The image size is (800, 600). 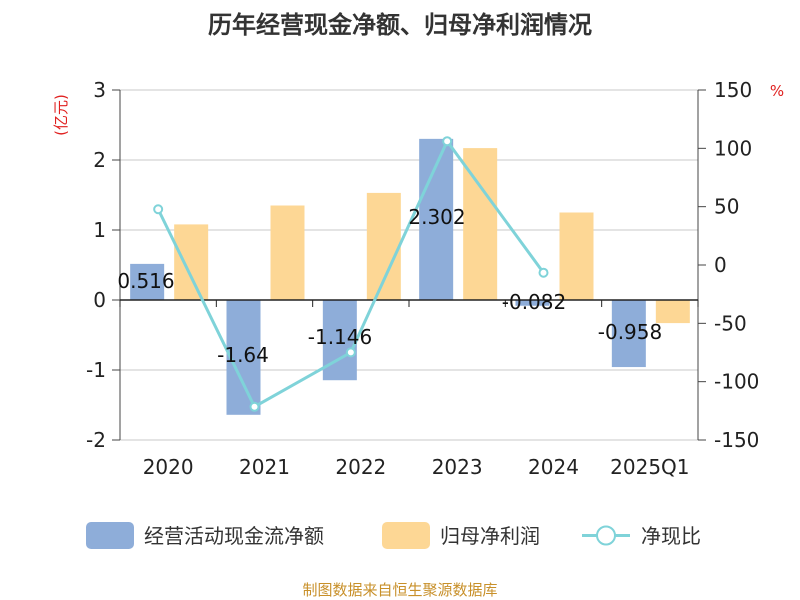 What do you see at coordinates (733, 90) in the screenshot?
I see `right-tick-label: 150` at bounding box center [733, 90].